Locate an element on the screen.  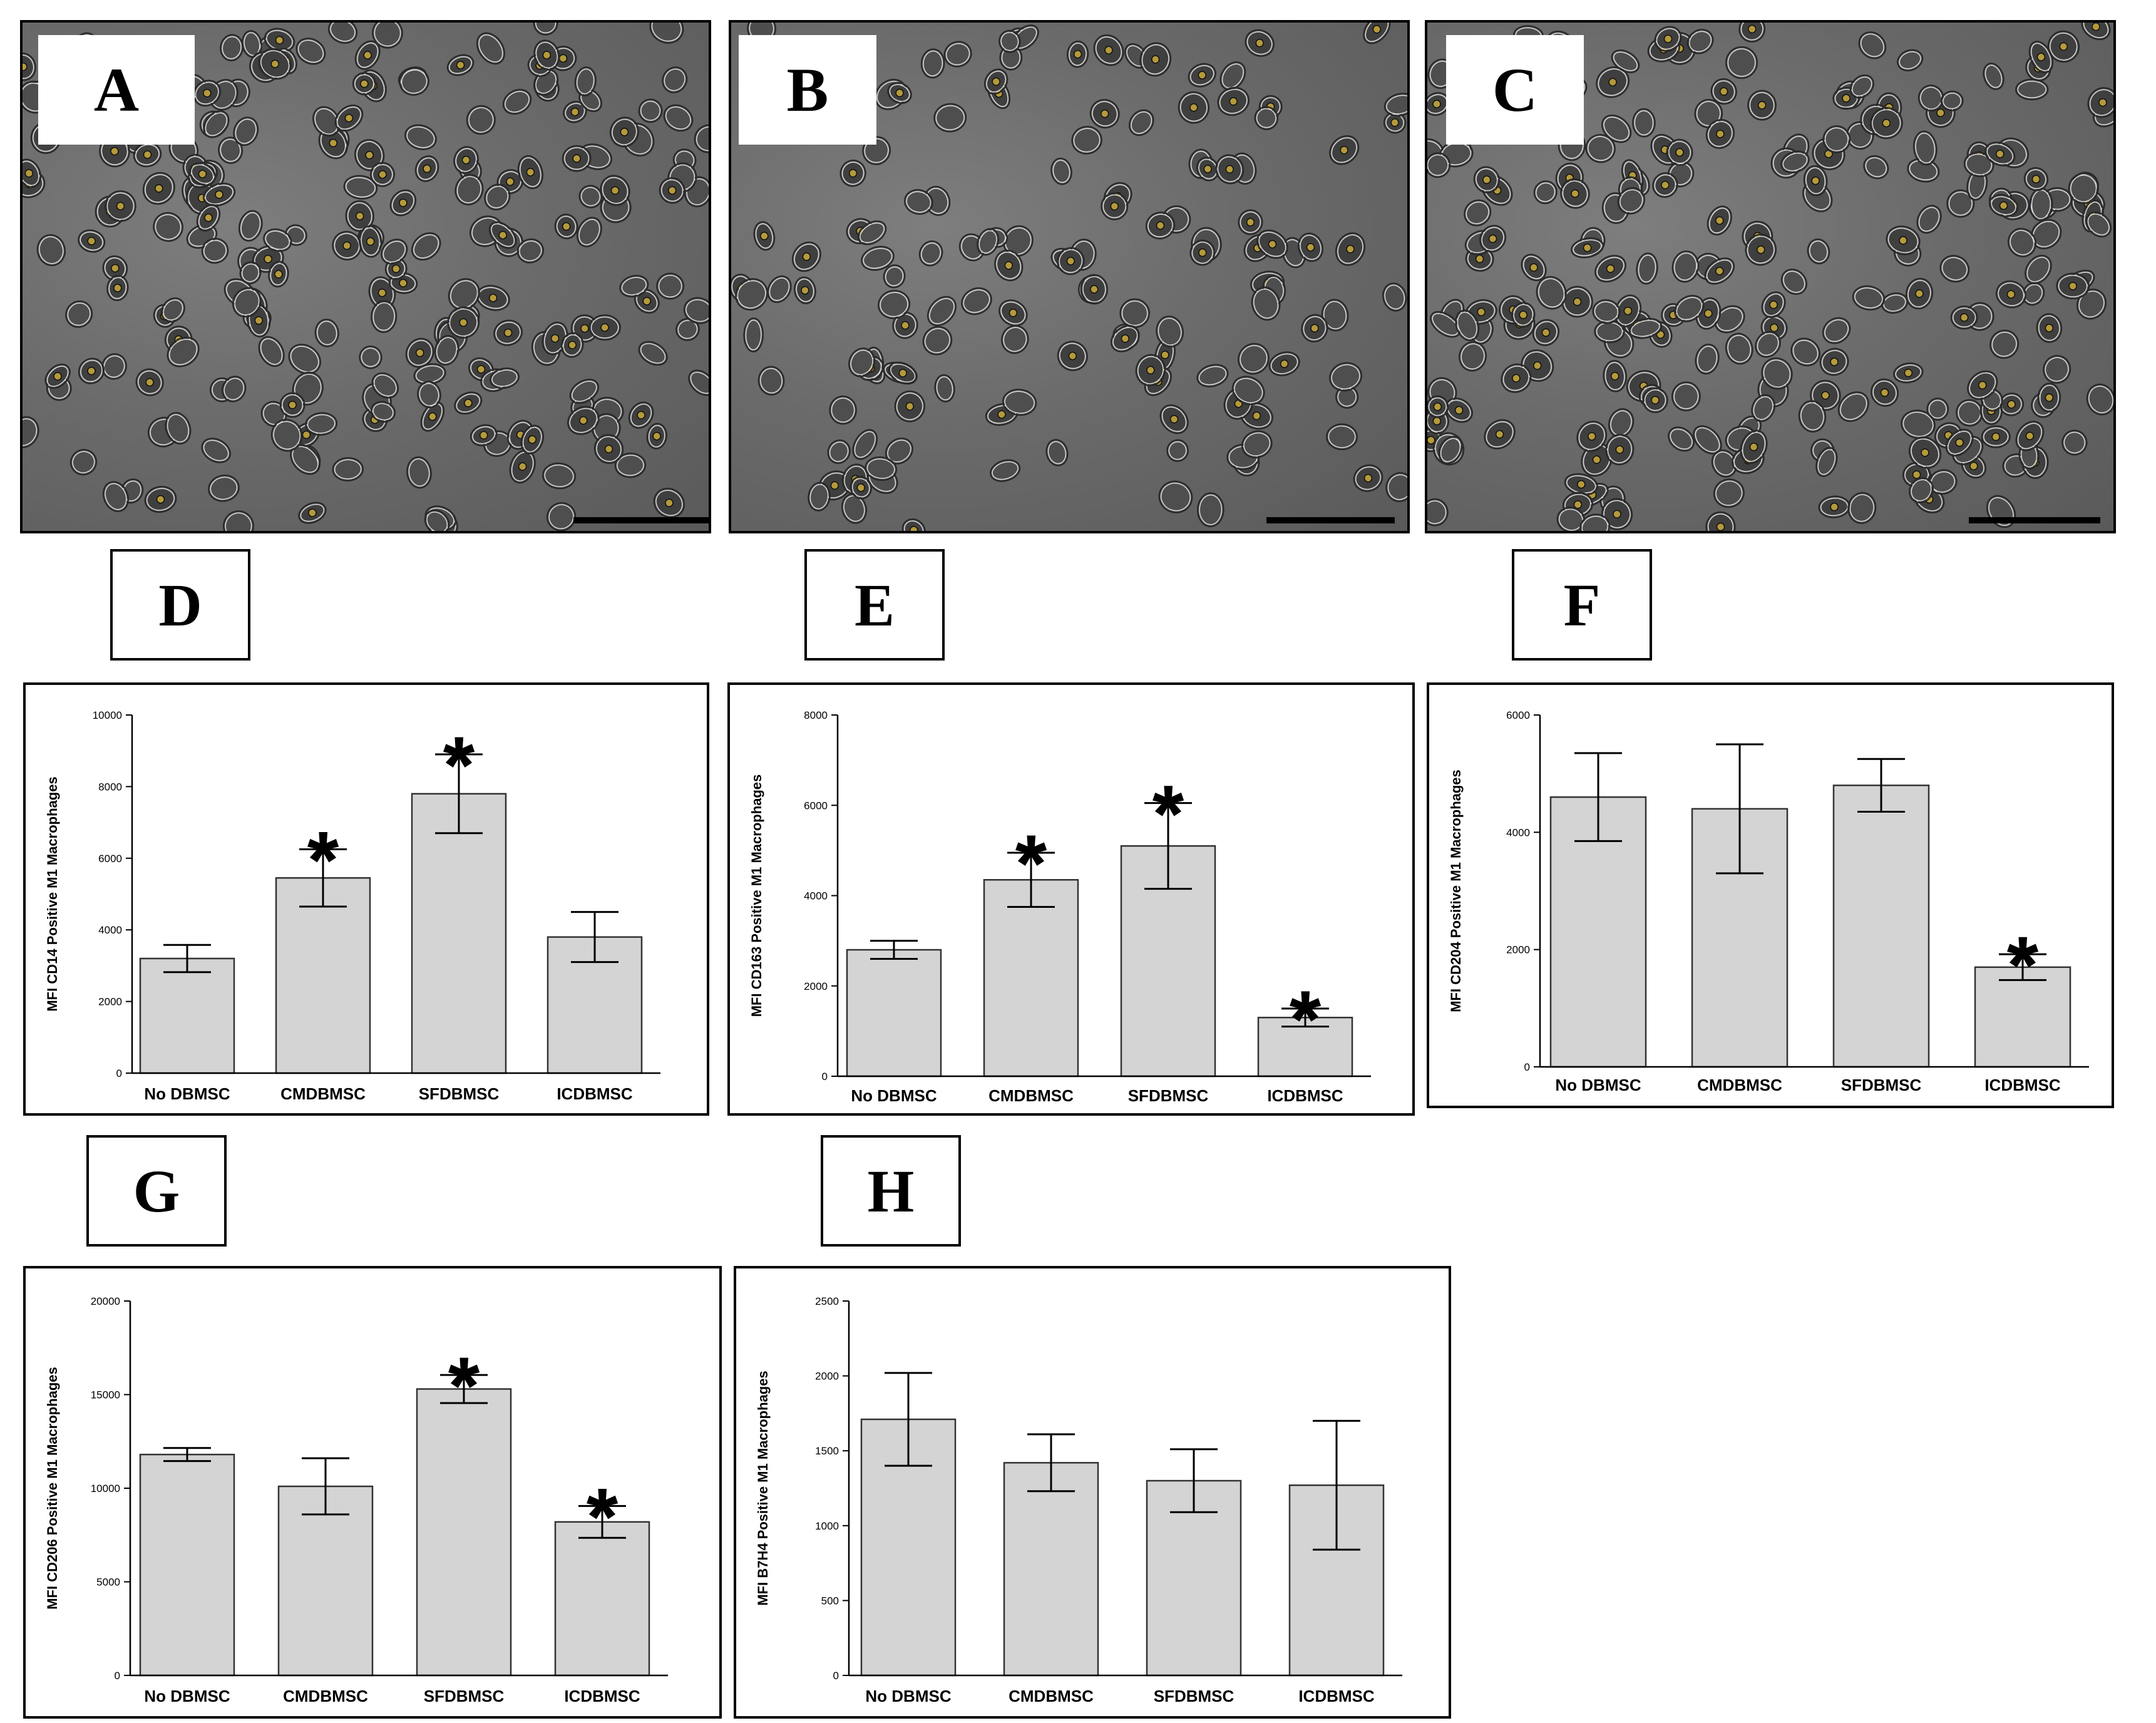
y-tick-label-f-2: 4000 is located at coordinates (1518, 832).